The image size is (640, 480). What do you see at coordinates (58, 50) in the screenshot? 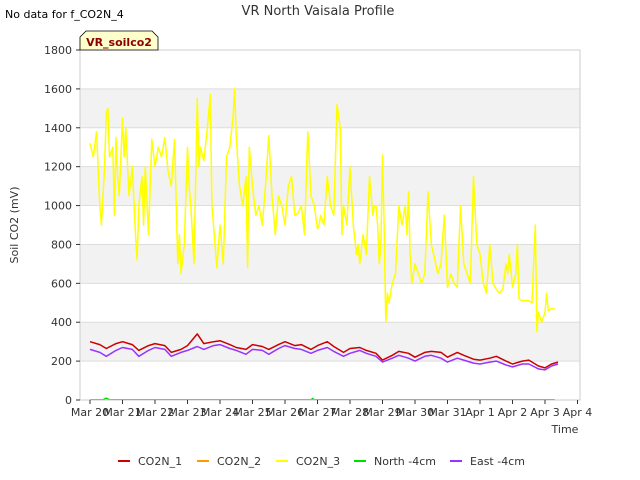
I see `y-tick-label: 1800` at bounding box center [58, 50].